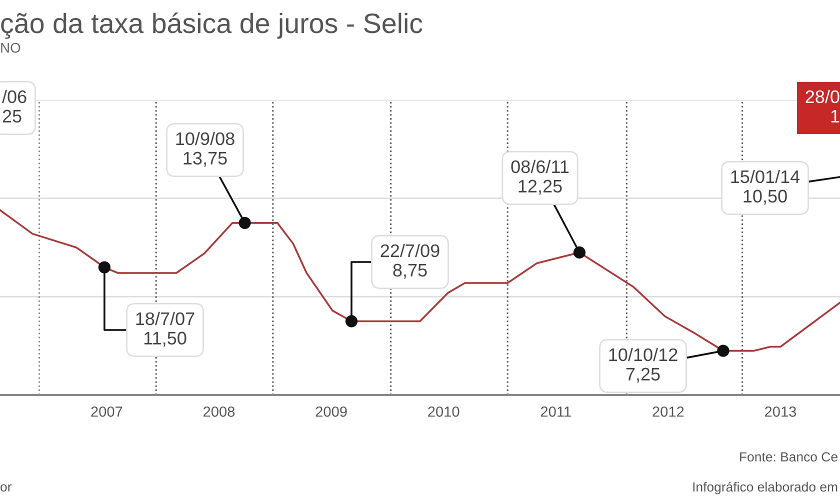  Describe the element at coordinates (205, 149) in the screenshot. I see `annotation: 10/9/08 13,75` at that location.